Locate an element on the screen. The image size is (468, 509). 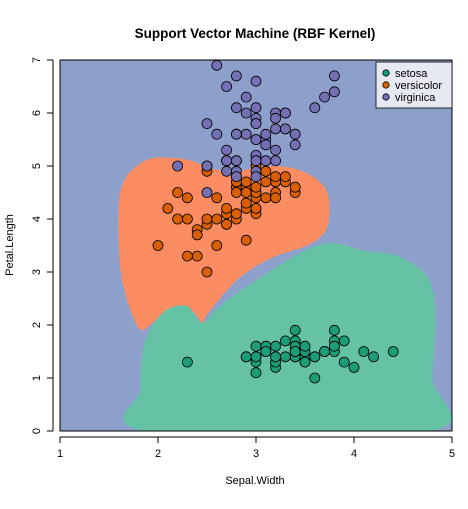
y-tick-label: 2 is located at coordinates (37, 325).